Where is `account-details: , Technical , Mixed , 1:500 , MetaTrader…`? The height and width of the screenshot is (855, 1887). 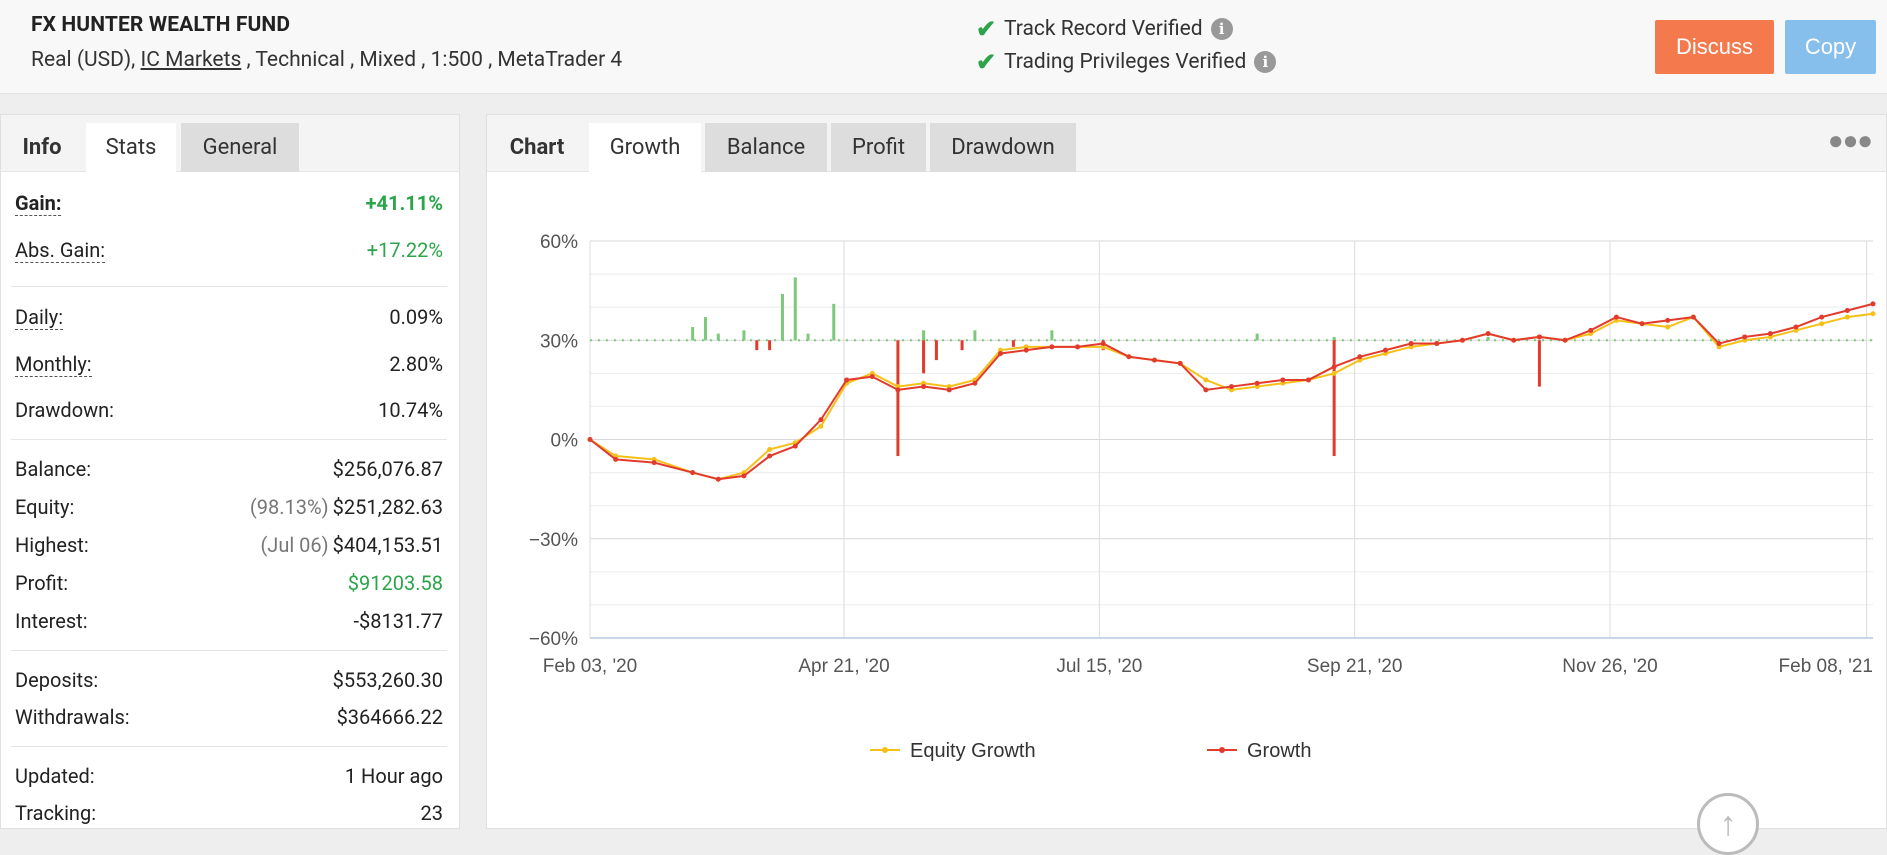 account-details: , Technical , Mixed , 1:500 , MetaTrader… is located at coordinates (432, 60).